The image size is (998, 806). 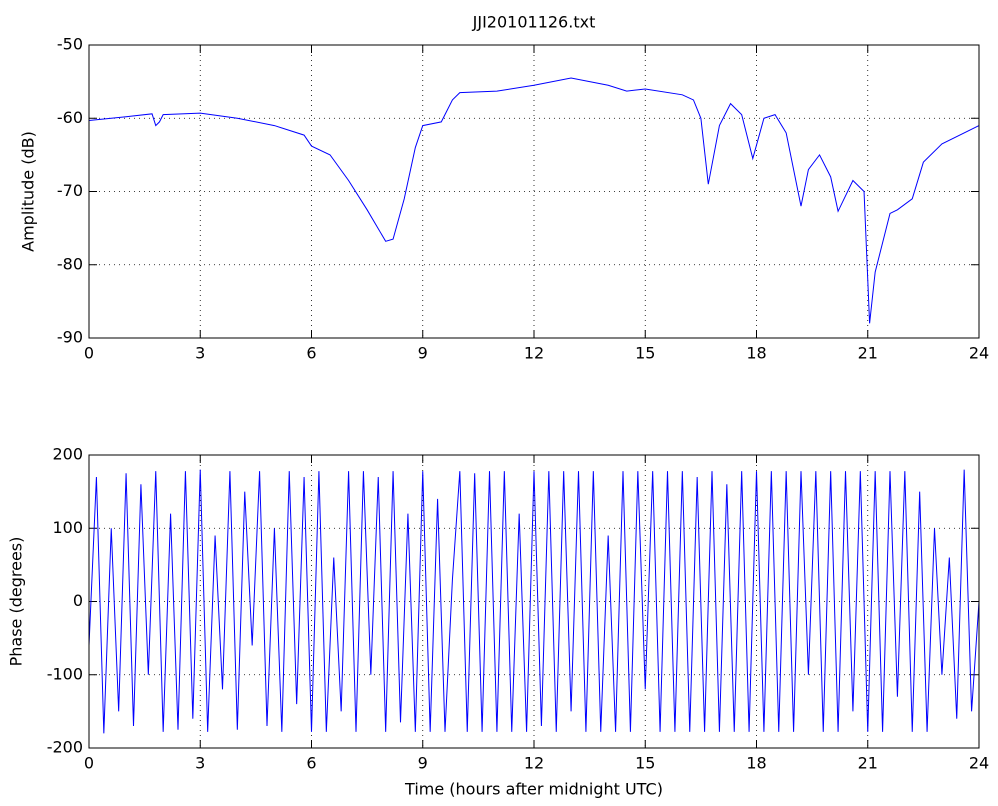 What do you see at coordinates (70, 190) in the screenshot?
I see `y-tick-label: -70` at bounding box center [70, 190].